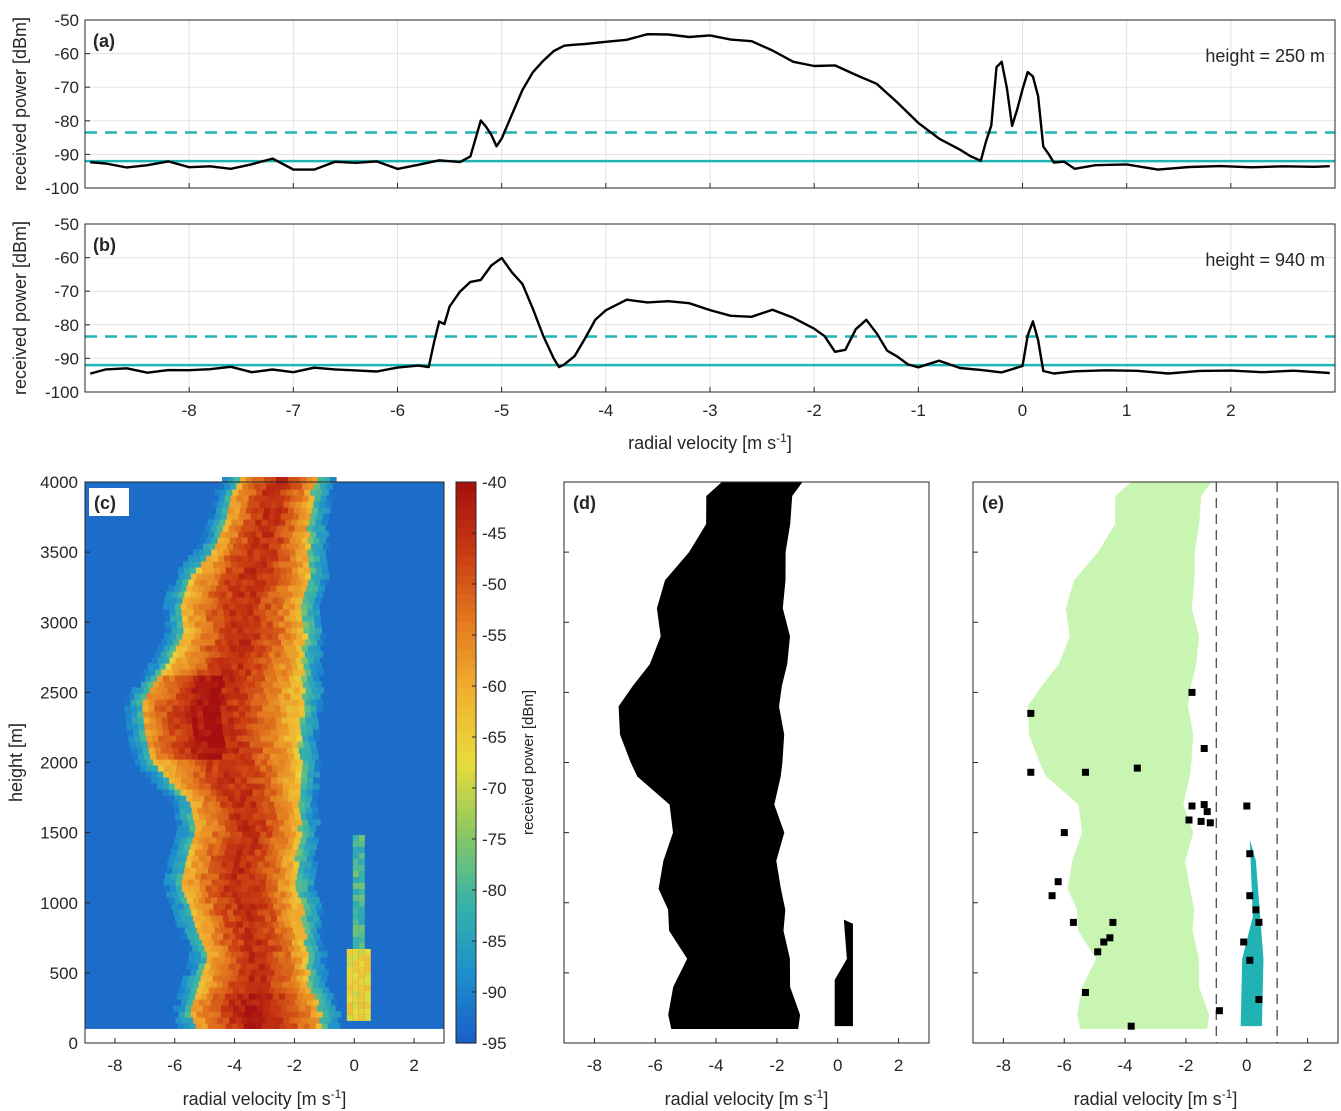 The height and width of the screenshot is (1111, 1341). I want to click on x-tick-label: 2, so click(1230, 410).